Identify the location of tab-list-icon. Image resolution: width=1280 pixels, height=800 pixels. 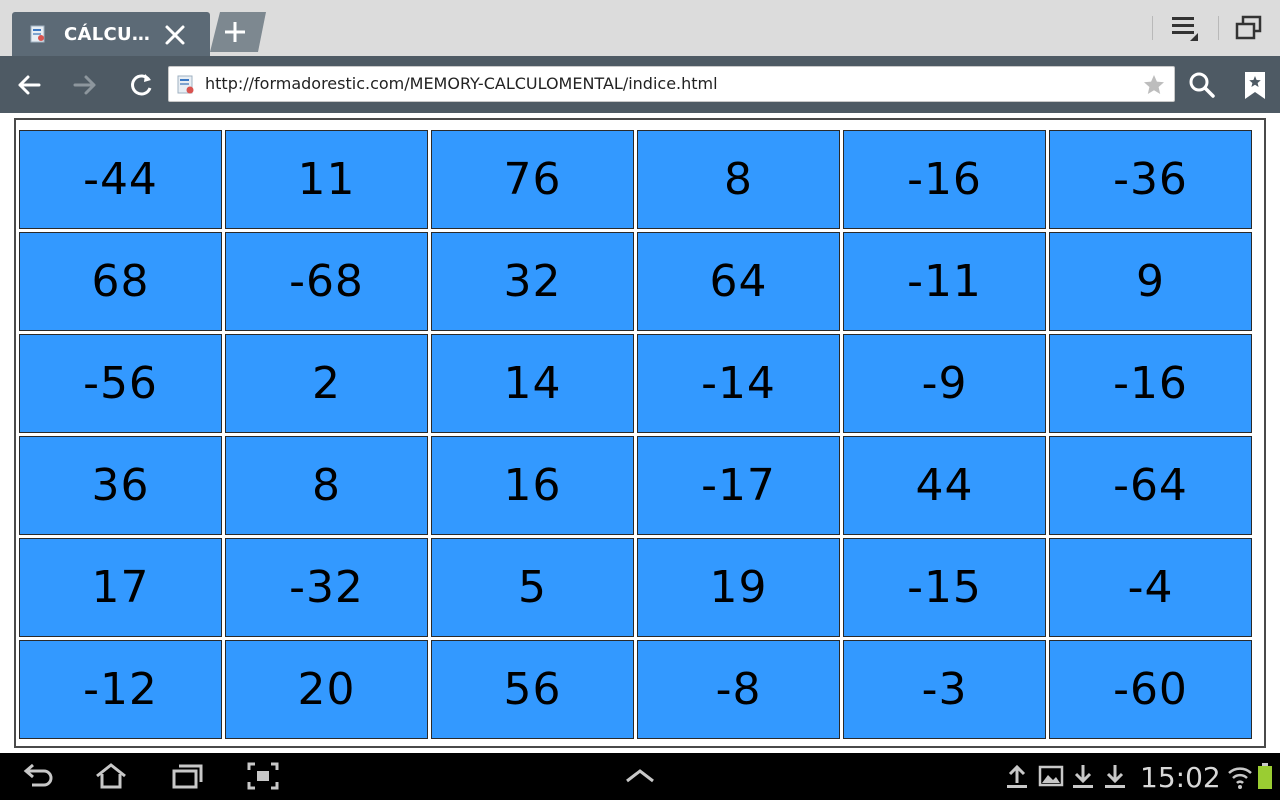
(1184, 28).